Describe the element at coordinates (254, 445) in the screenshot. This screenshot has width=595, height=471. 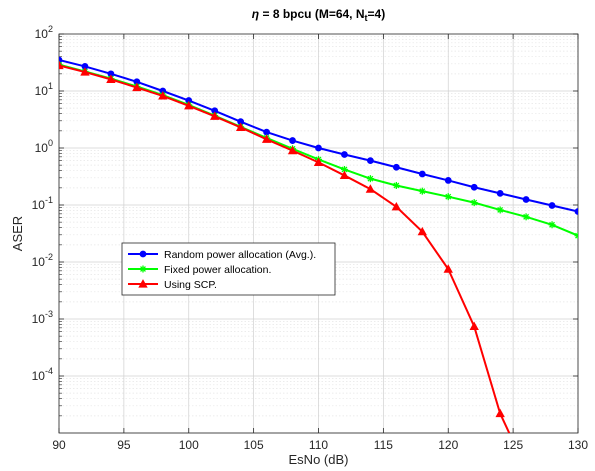
I see `x-tick-label: 105` at that location.